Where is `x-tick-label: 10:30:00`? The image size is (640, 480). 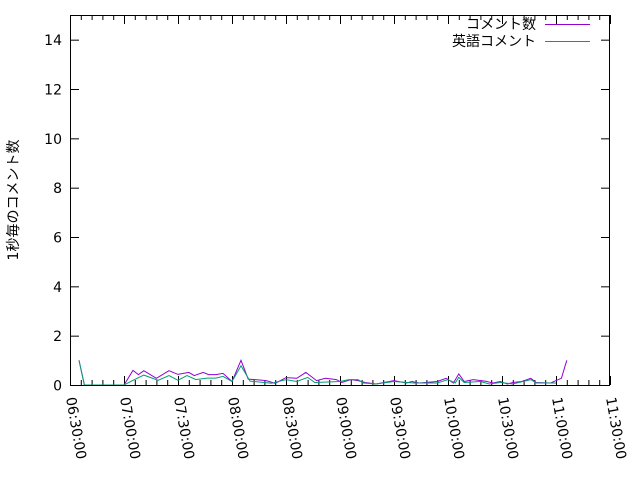
x-tick-label: 10:30:00 is located at coordinates (507, 428).